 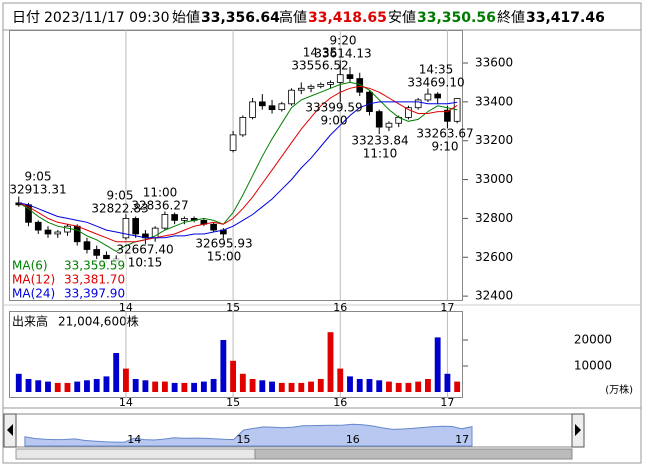 I want to click on header-value: 33,417.46, so click(x=565, y=18).